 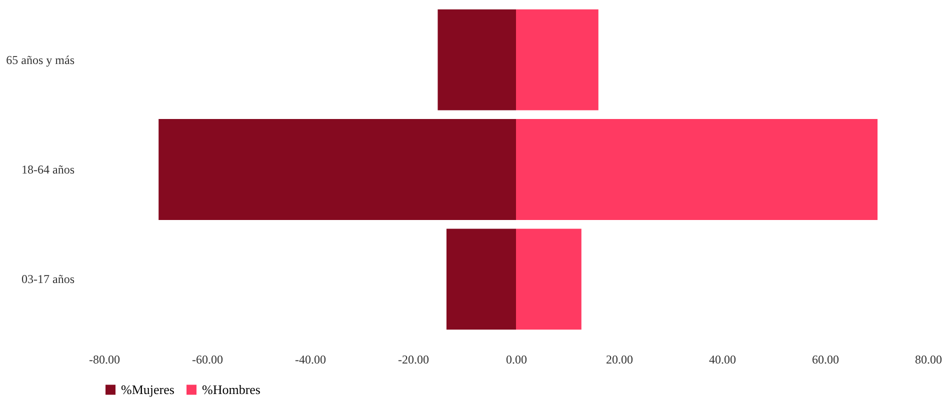 What do you see at coordinates (48, 279) in the screenshot?
I see `y-tick-label: 03-17 años` at bounding box center [48, 279].